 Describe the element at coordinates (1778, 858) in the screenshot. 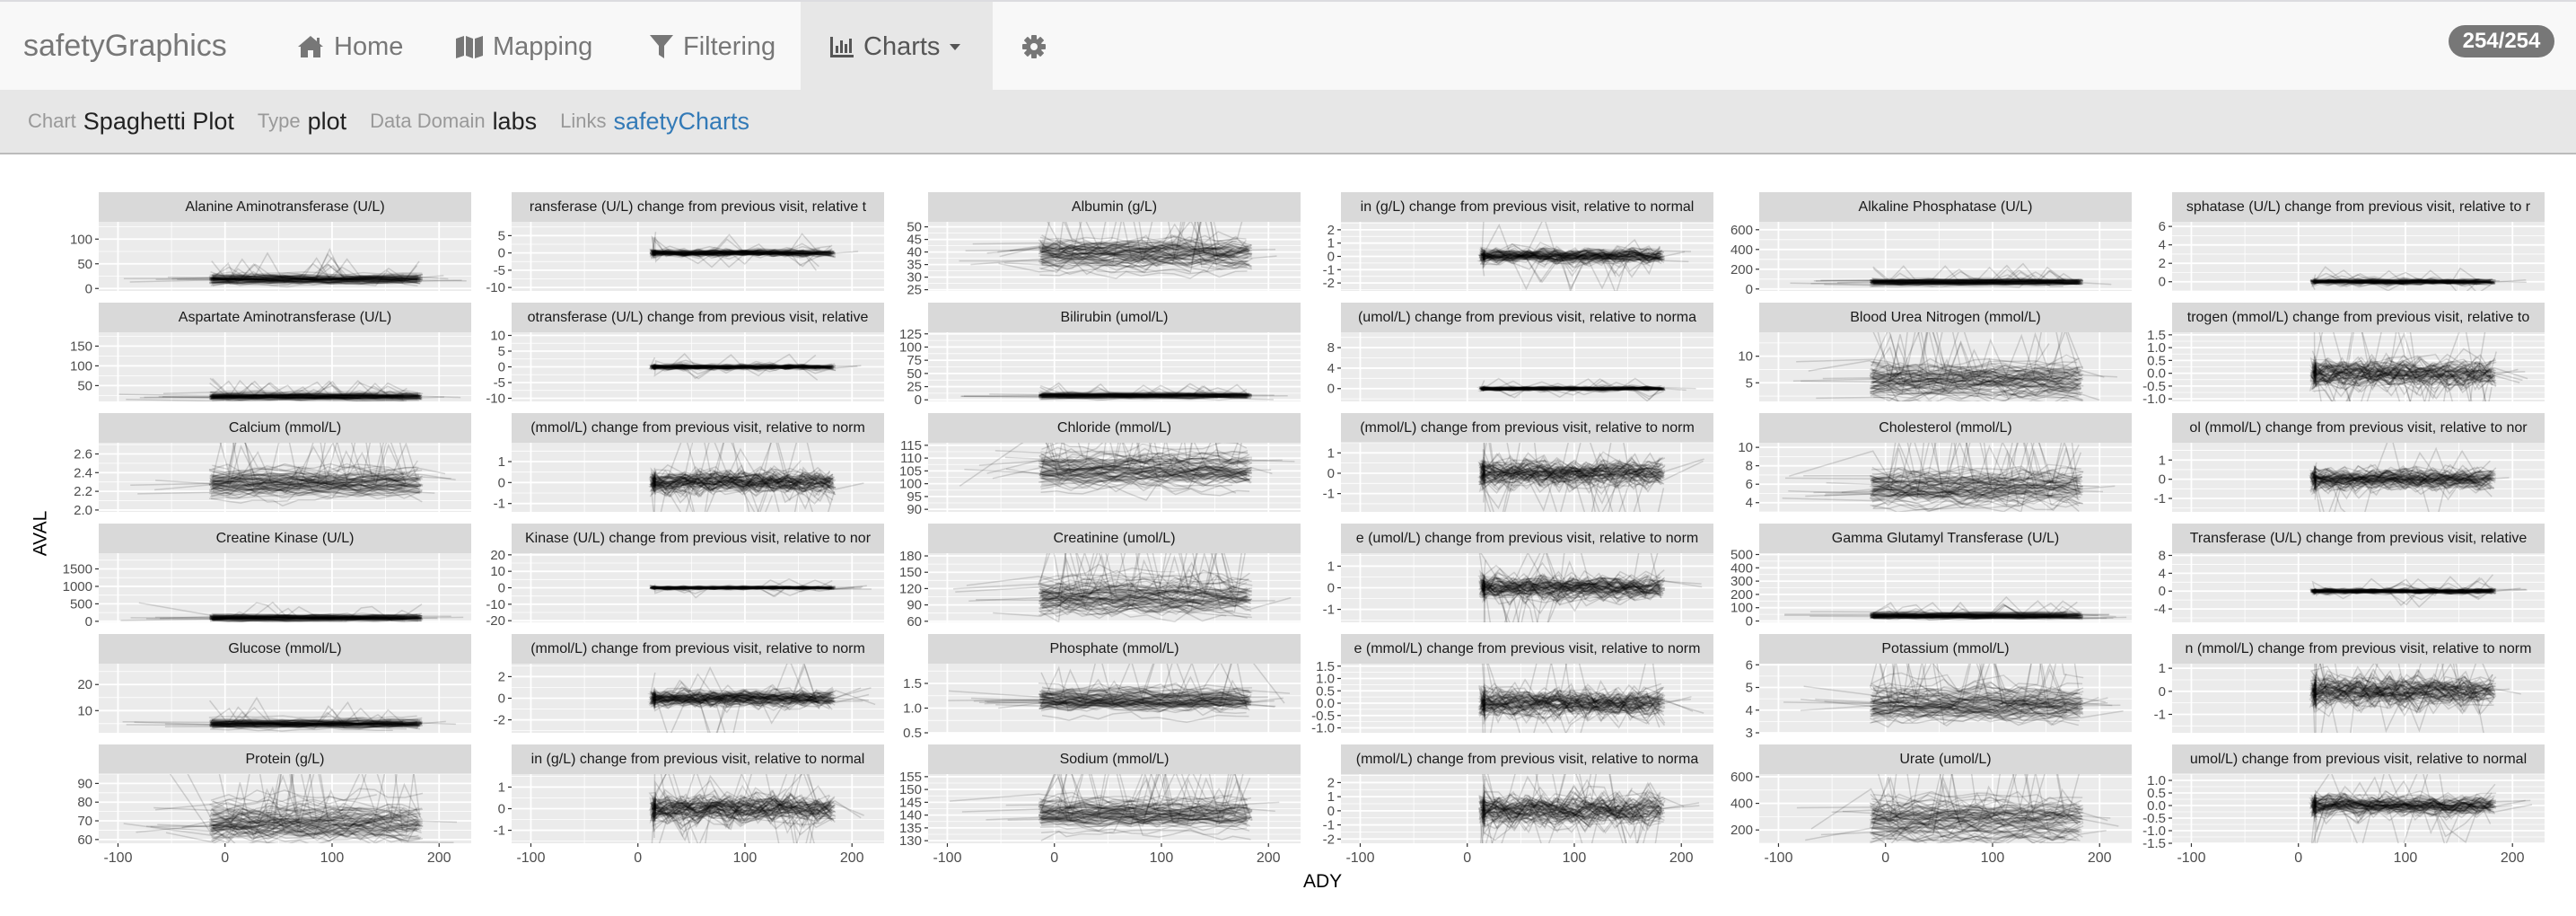

I see `x-tick-label: -100` at that location.